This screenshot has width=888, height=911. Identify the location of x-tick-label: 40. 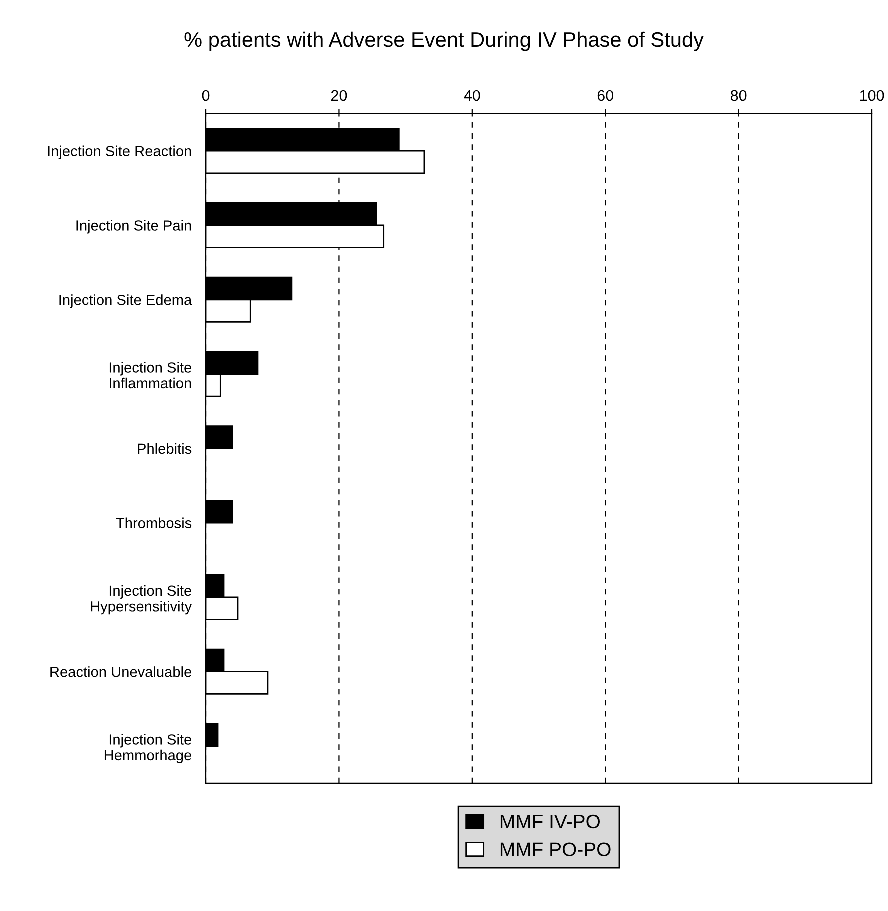
(472, 96).